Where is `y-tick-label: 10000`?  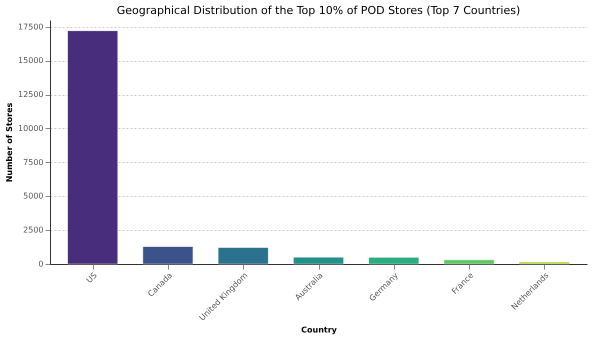 y-tick-label: 10000 is located at coordinates (31, 128).